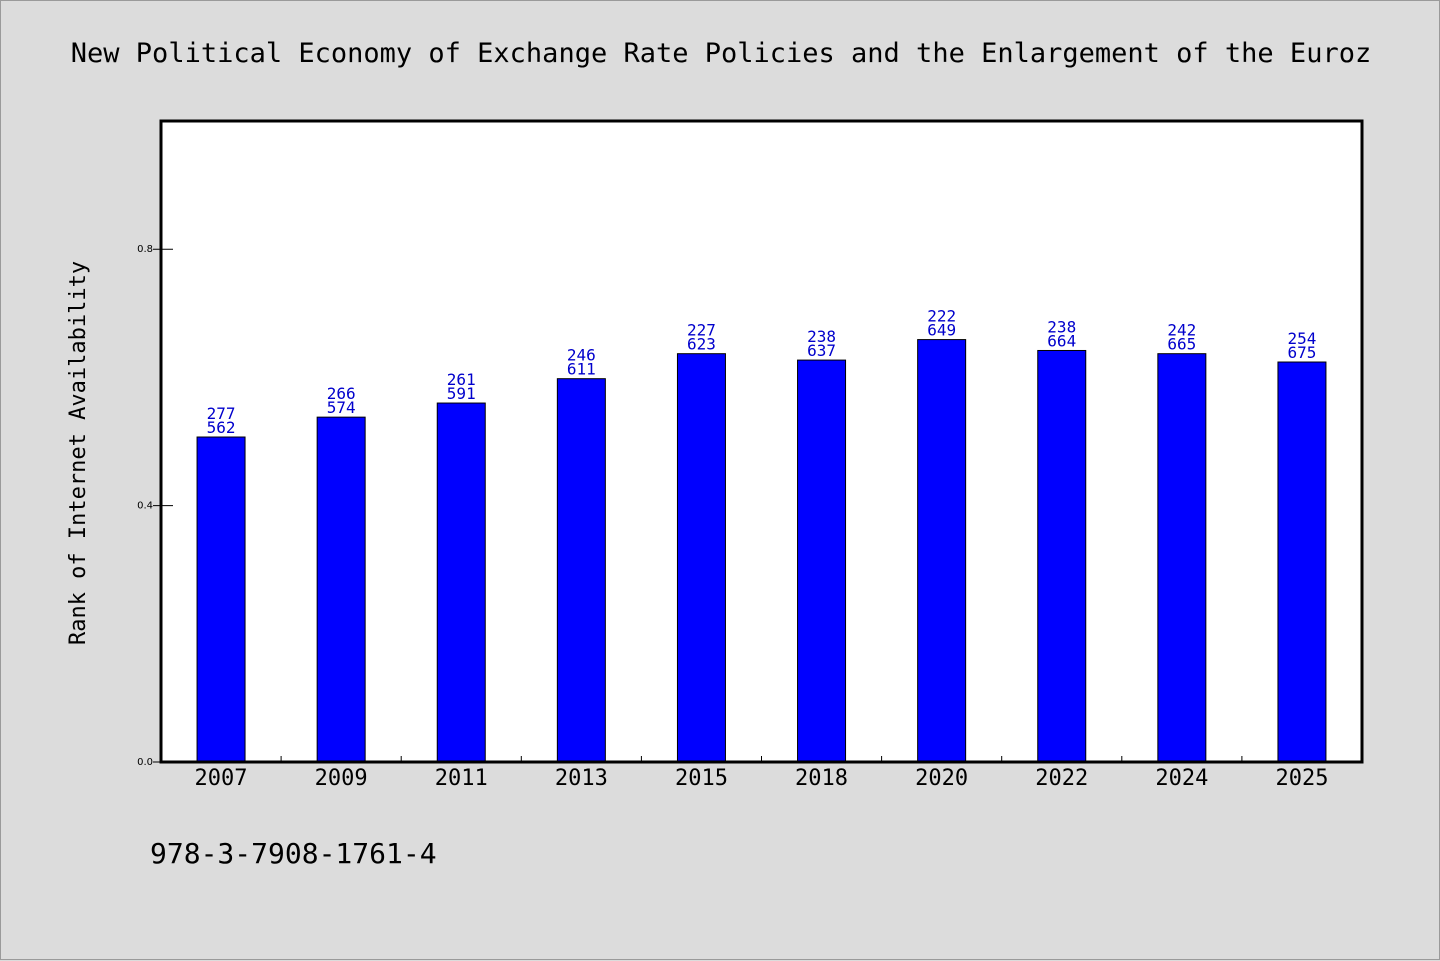 This screenshot has width=1440, height=961. What do you see at coordinates (581, 355) in the screenshot?
I see `bar-label-top: 246` at bounding box center [581, 355].